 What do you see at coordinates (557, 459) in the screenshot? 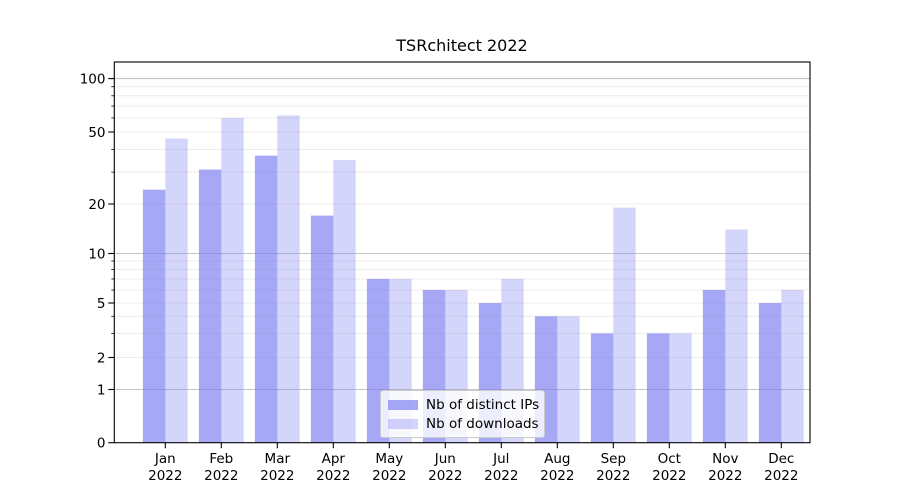
I see `x-tick-label-month: Aug` at bounding box center [557, 459].